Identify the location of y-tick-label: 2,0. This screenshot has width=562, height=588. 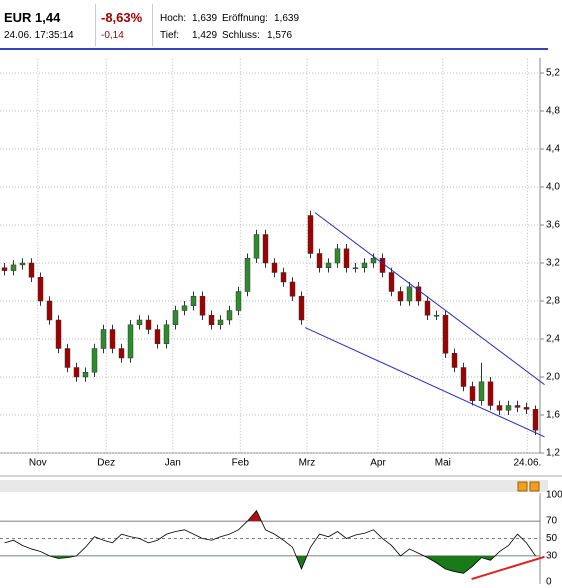
(553, 377).